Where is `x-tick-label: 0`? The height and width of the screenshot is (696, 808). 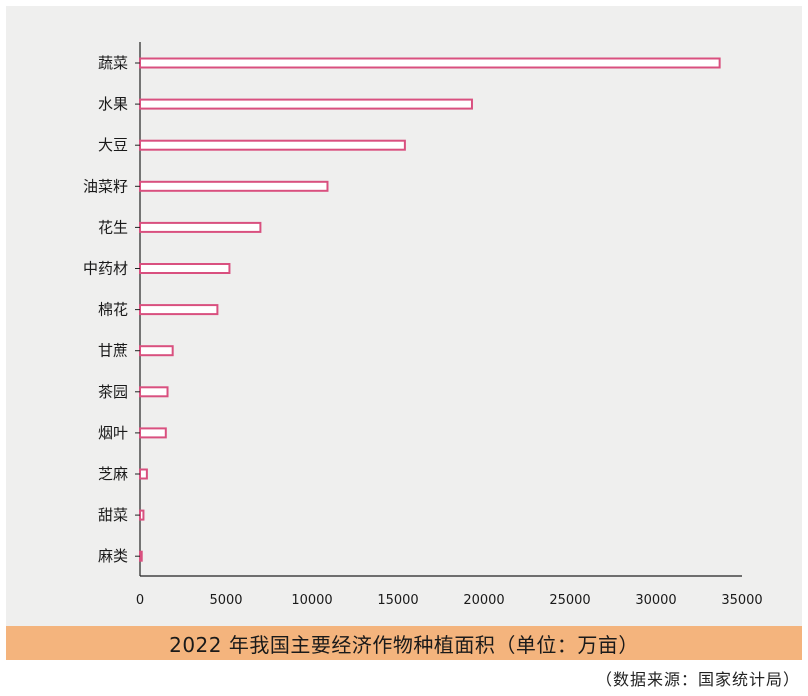
x-tick-label: 0 is located at coordinates (140, 600).